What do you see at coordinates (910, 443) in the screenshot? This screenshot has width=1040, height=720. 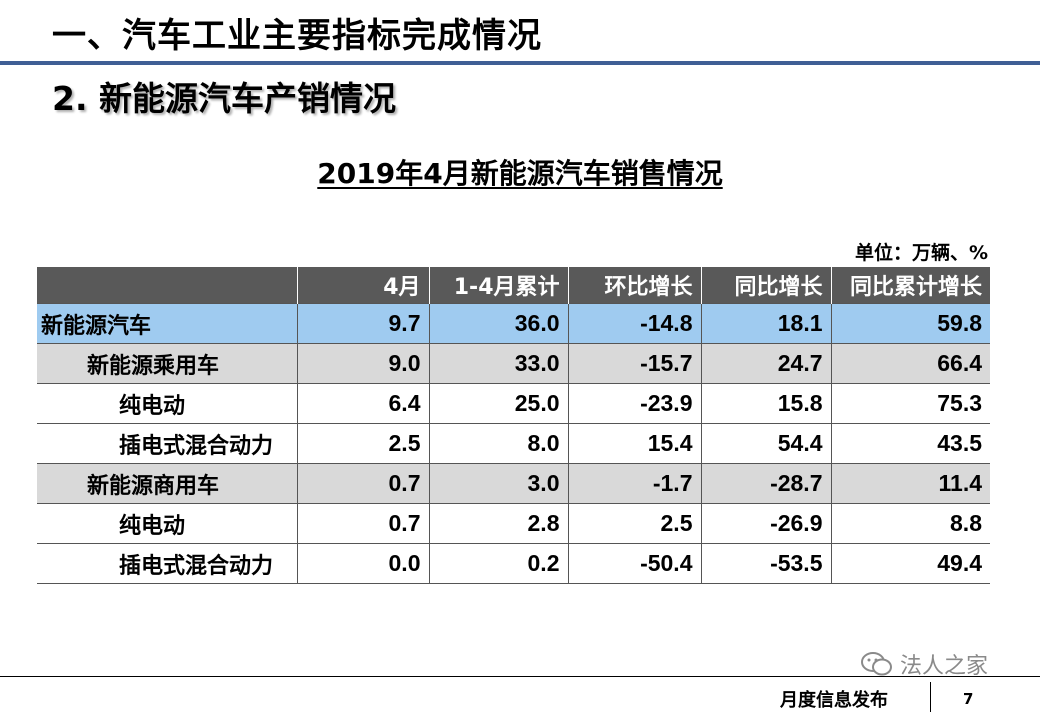 I see `table-cell: 43.5` at bounding box center [910, 443].